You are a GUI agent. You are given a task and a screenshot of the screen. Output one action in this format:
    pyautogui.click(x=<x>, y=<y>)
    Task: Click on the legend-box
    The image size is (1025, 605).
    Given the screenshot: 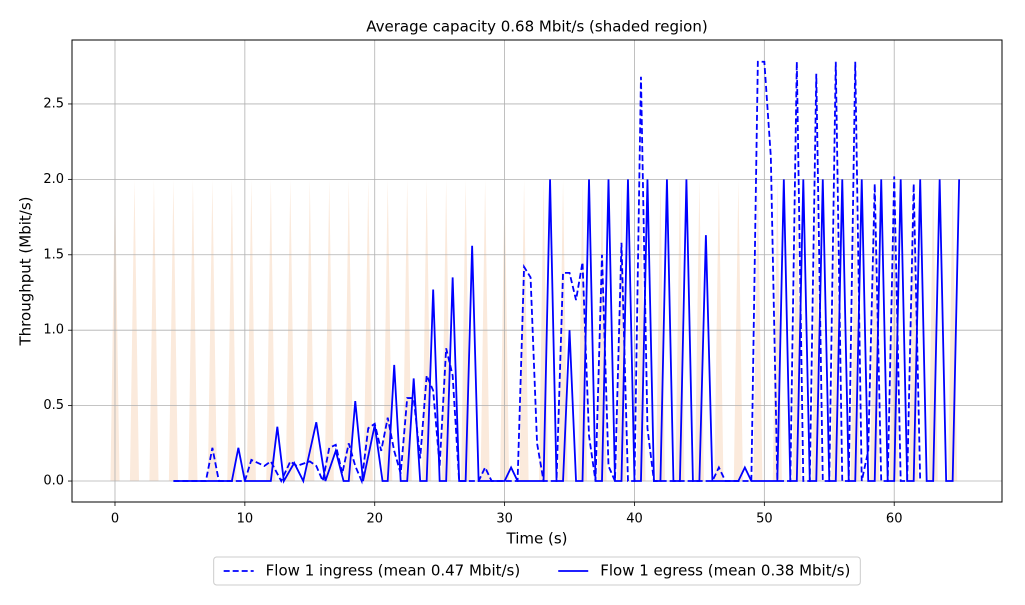 What is the action you would take?
    pyautogui.click(x=537, y=571)
    